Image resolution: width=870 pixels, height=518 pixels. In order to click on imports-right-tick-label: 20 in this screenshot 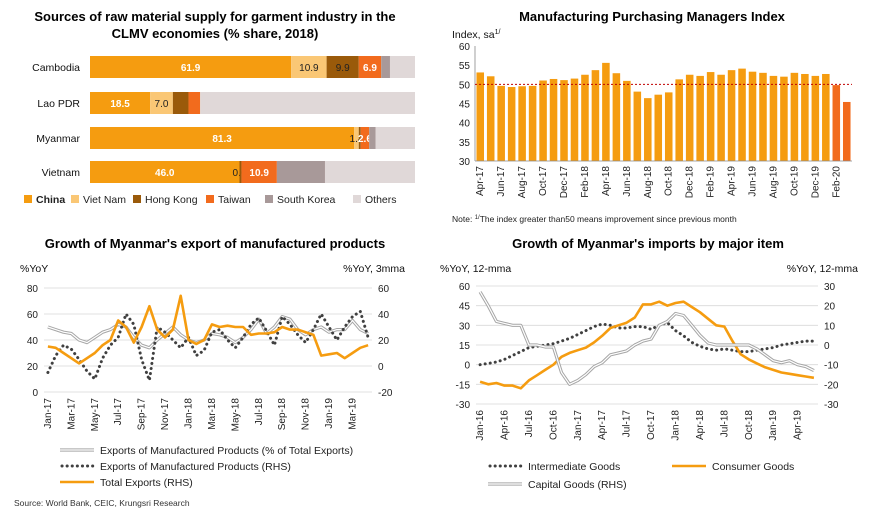, I will do `click(830, 307)`.